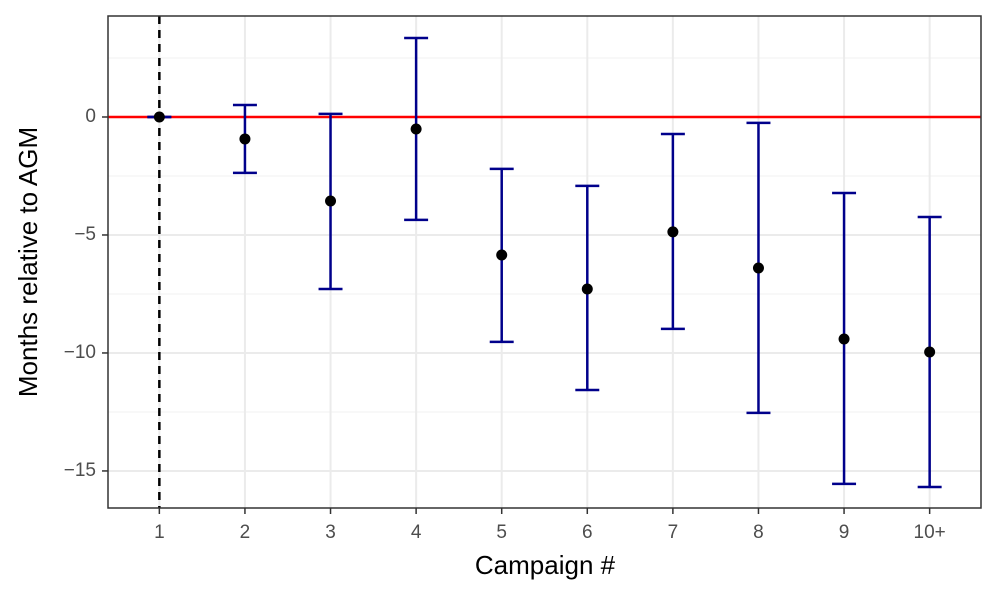 This screenshot has width=997, height=603. What do you see at coordinates (758, 532) in the screenshot?
I see `x-tick-label: 8` at bounding box center [758, 532].